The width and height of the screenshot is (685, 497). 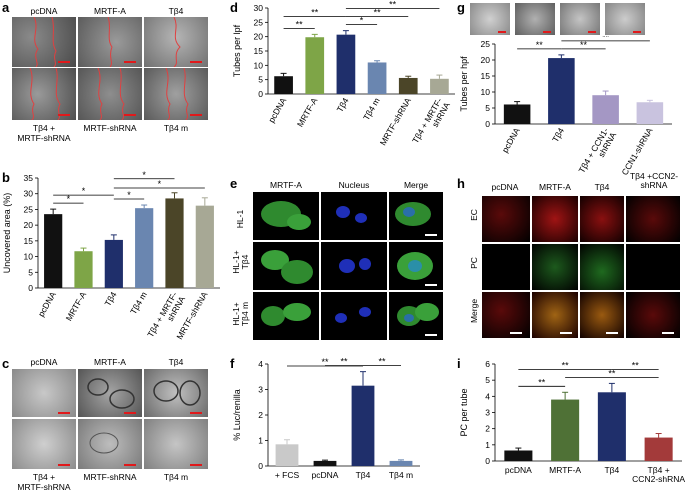 What do you see at coordinates (555, 315) in the screenshot?
I see `panel-h-image-merge-mrtf` at bounding box center [555, 315].